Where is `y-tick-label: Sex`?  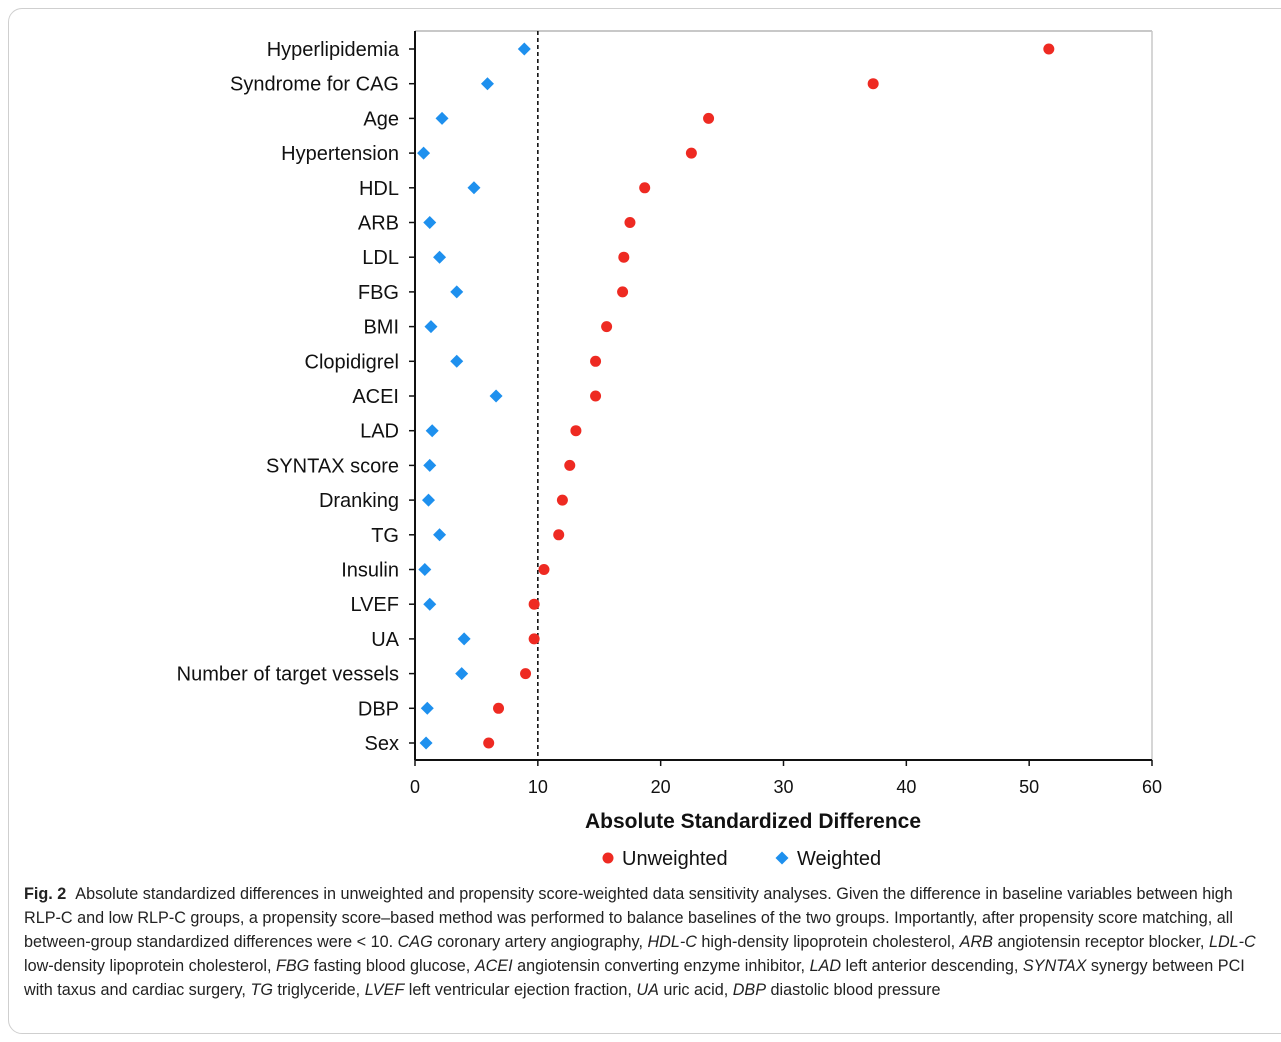
y-tick-label: Sex is located at coordinates (382, 744).